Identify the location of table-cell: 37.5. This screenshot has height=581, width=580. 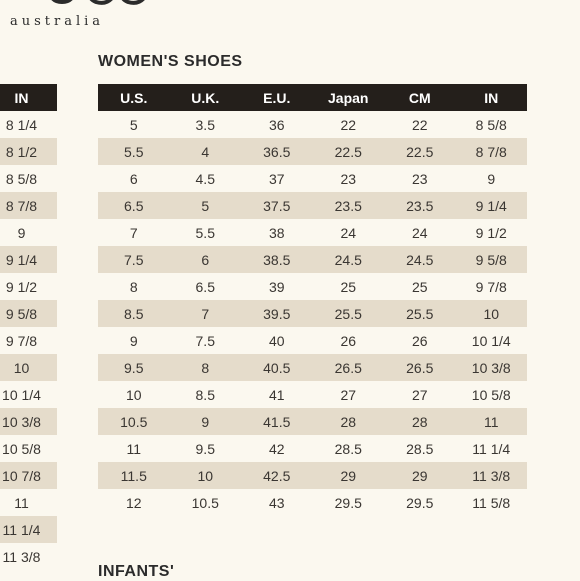
(277, 205).